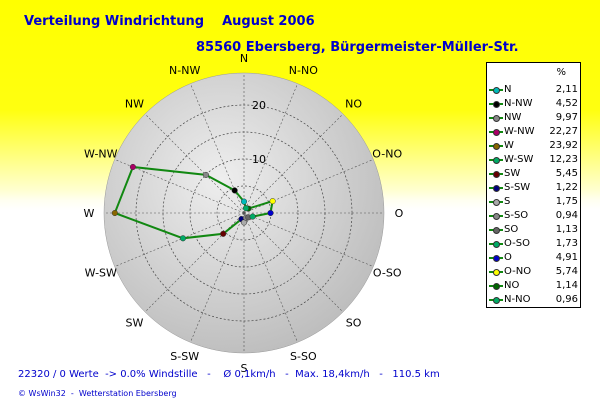  Describe the element at coordinates (534, 117) in the screenshot. I see `legend-entry: NW 9,97` at that location.